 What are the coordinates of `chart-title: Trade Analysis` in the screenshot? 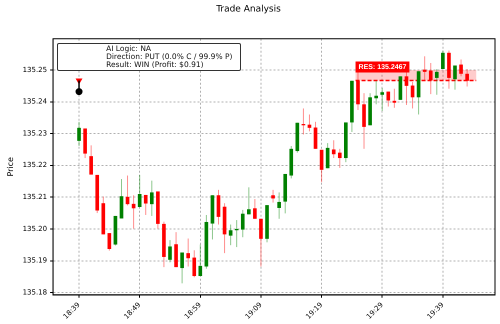 It's located at (248, 9).